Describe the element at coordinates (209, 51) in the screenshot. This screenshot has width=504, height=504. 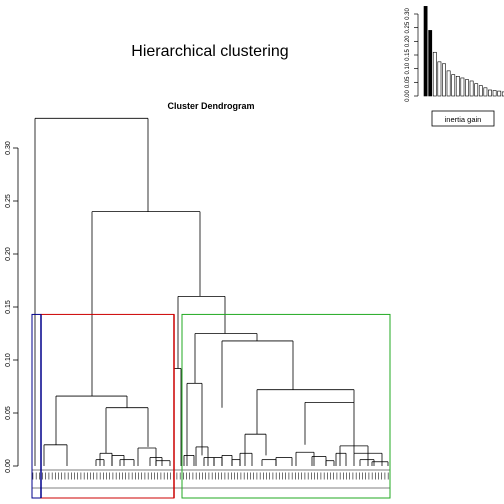
I see `figure-title: Hierarchical clustering` at that location.